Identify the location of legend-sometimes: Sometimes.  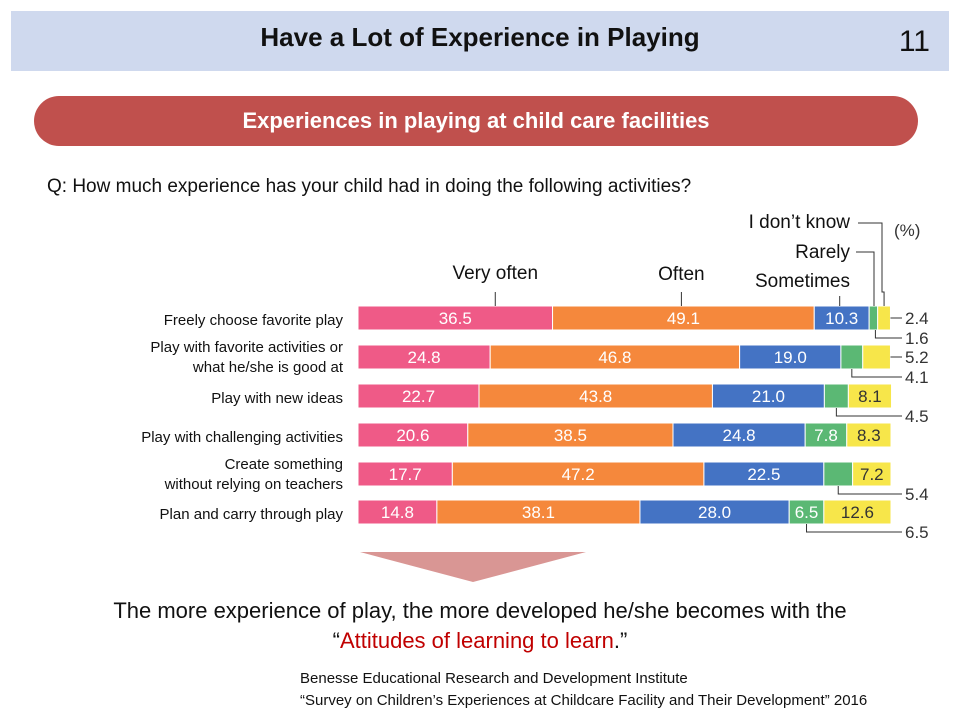
(802, 281).